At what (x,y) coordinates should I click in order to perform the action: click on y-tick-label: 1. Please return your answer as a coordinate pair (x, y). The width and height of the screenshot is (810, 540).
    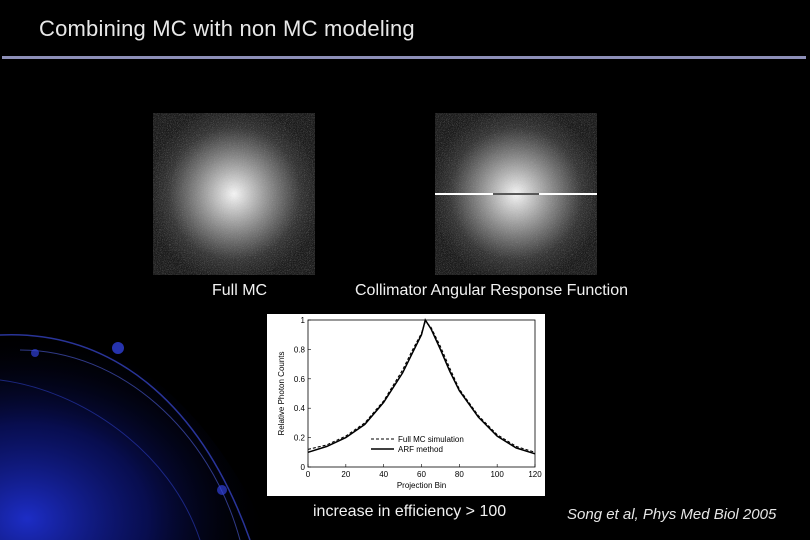
    Looking at the image, I should click on (303, 320).